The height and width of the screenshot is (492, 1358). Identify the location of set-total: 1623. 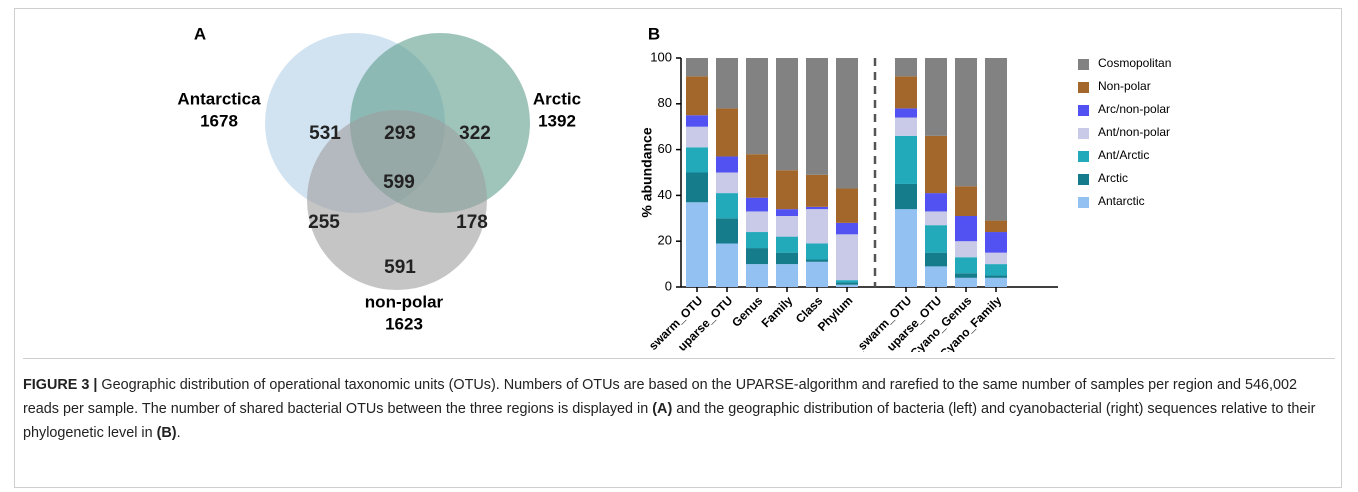
(404, 323).